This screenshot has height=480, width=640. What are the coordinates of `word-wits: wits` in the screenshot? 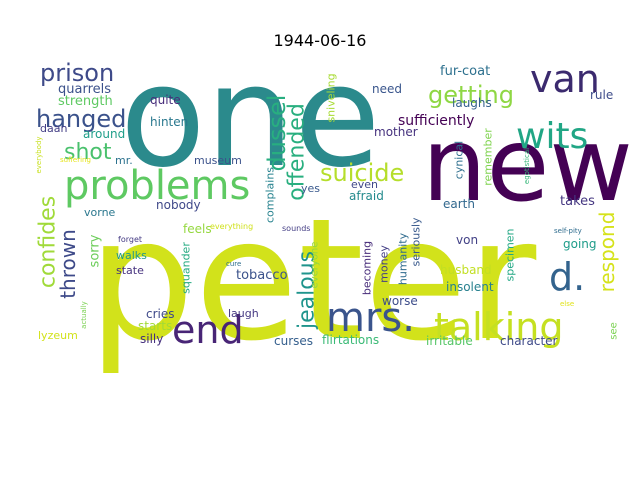 It's located at (552, 136).